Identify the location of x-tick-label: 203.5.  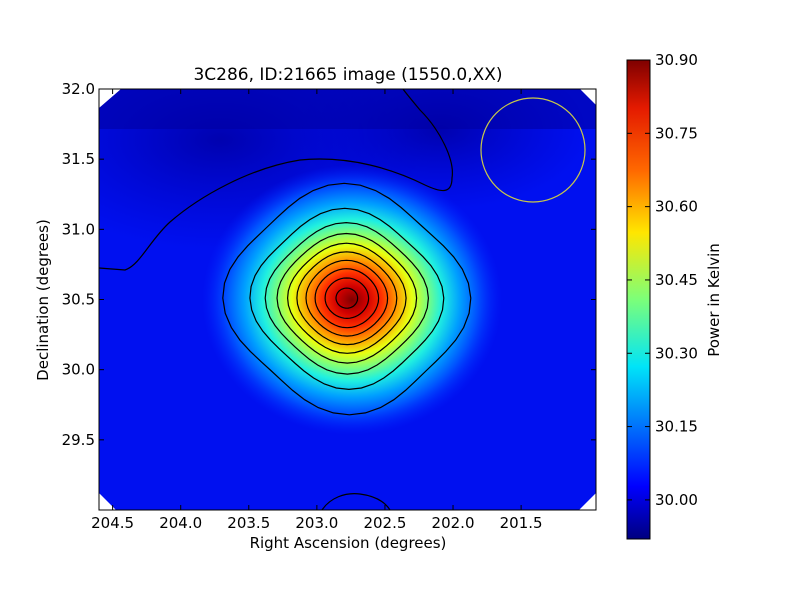
(248, 523).